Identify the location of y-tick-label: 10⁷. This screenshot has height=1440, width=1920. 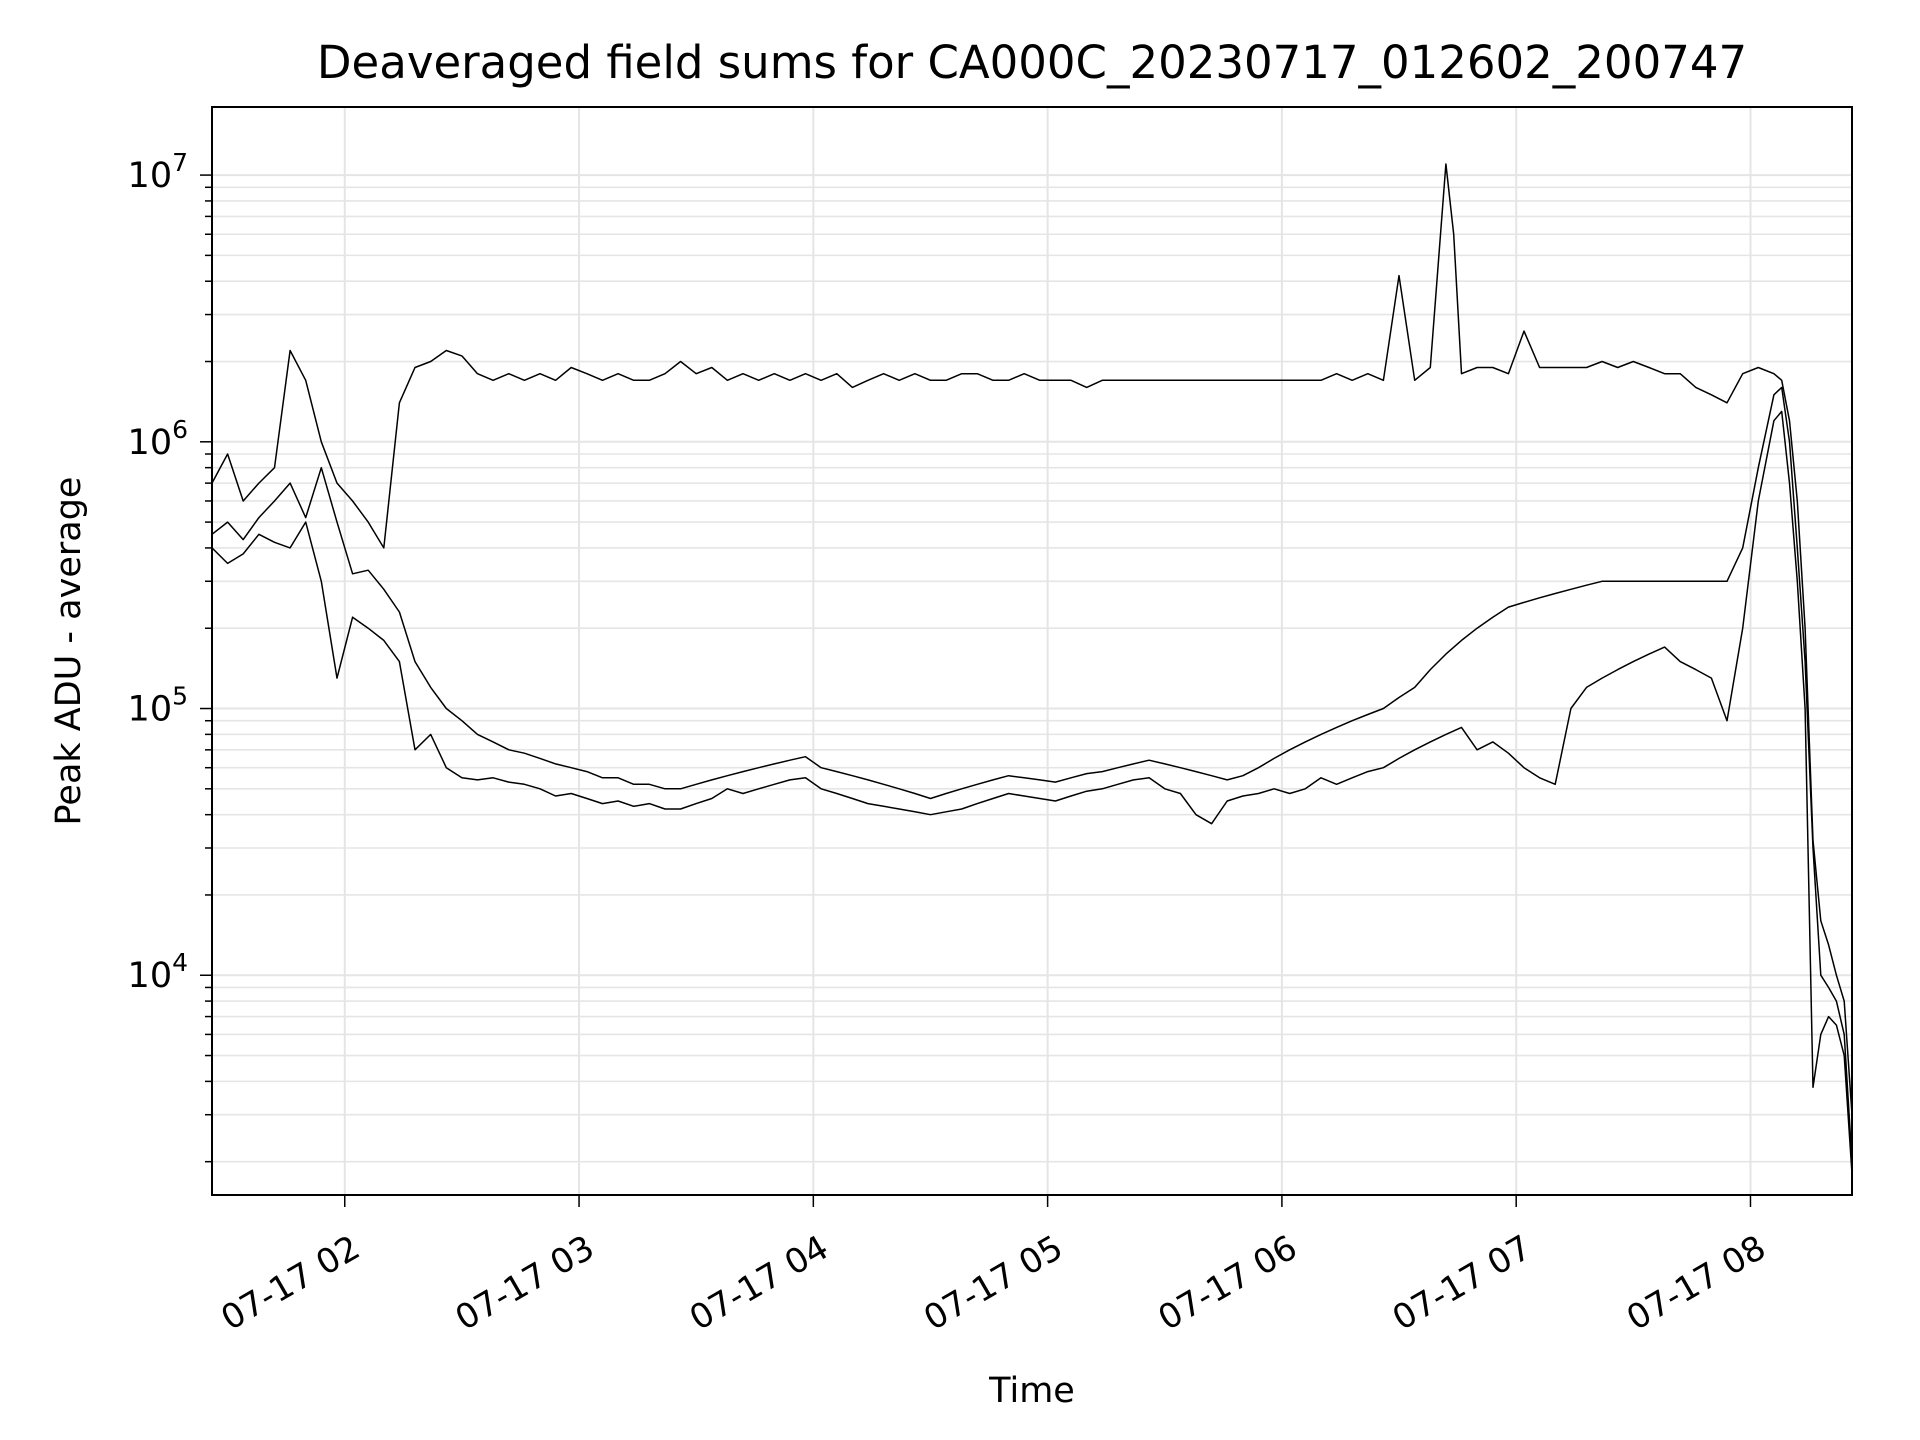
(158, 172).